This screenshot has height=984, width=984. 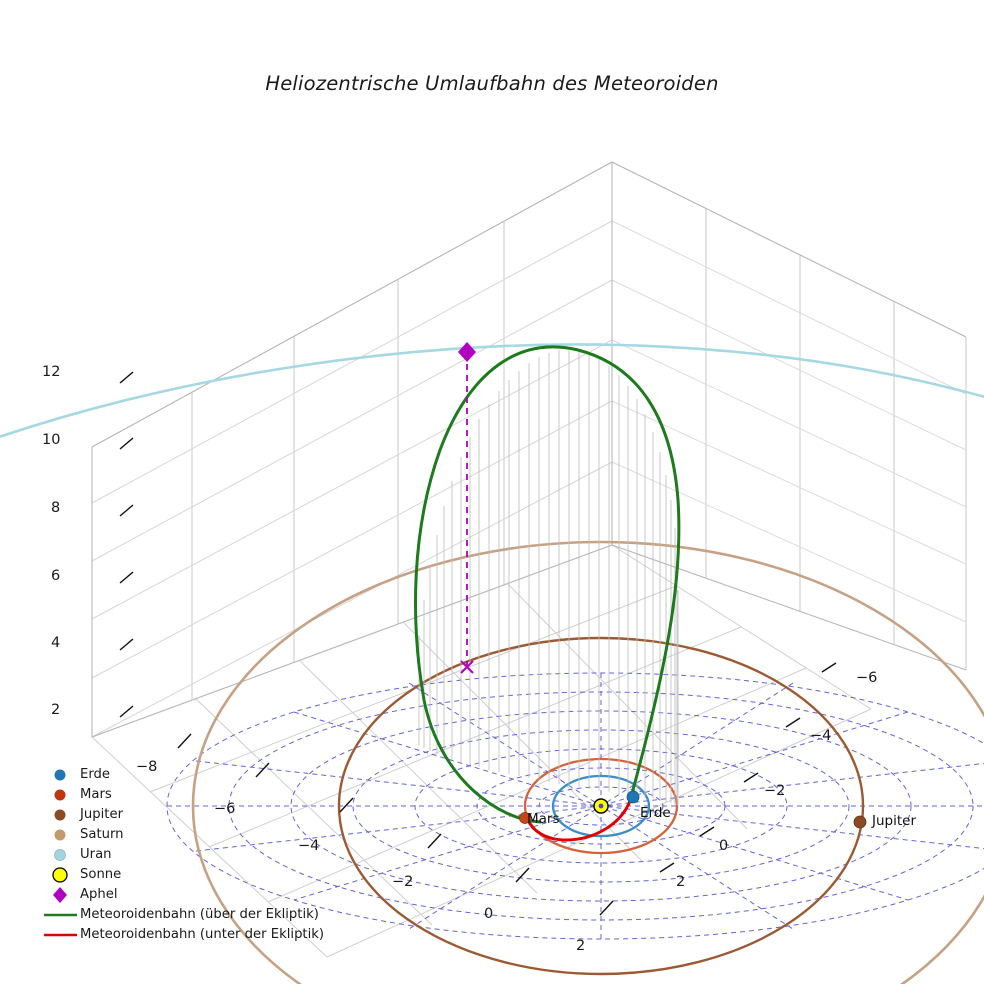 I want to click on projection-dropline-group, so click(x=548, y=578).